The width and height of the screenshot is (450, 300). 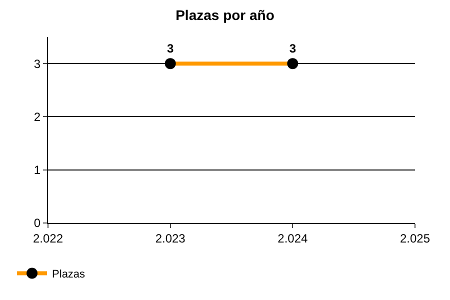 I want to click on y-tick-label: 1, so click(x=37, y=170).